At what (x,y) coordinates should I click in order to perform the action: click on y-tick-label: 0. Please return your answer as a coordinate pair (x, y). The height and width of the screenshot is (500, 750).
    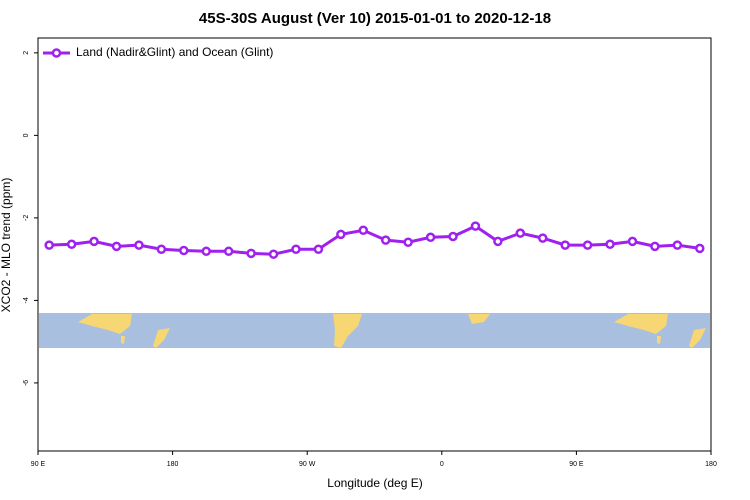
    Looking at the image, I should click on (26, 135).